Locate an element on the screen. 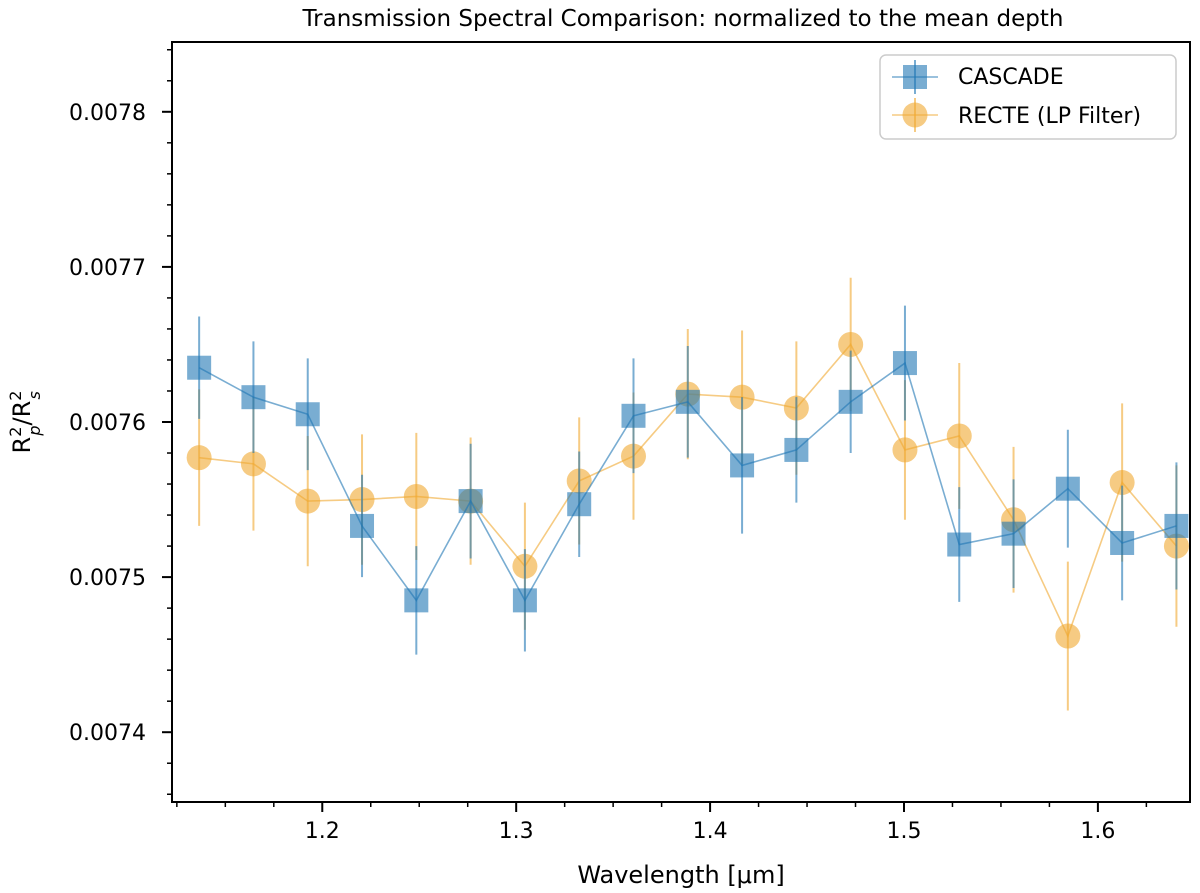 The image size is (1200, 893). x-tick-label: 1.6 is located at coordinates (1097, 831).